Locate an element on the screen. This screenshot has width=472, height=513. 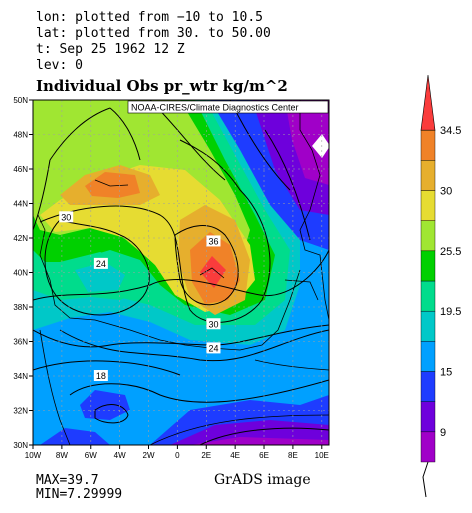
x-tick-label: 8W is located at coordinates (62, 455).